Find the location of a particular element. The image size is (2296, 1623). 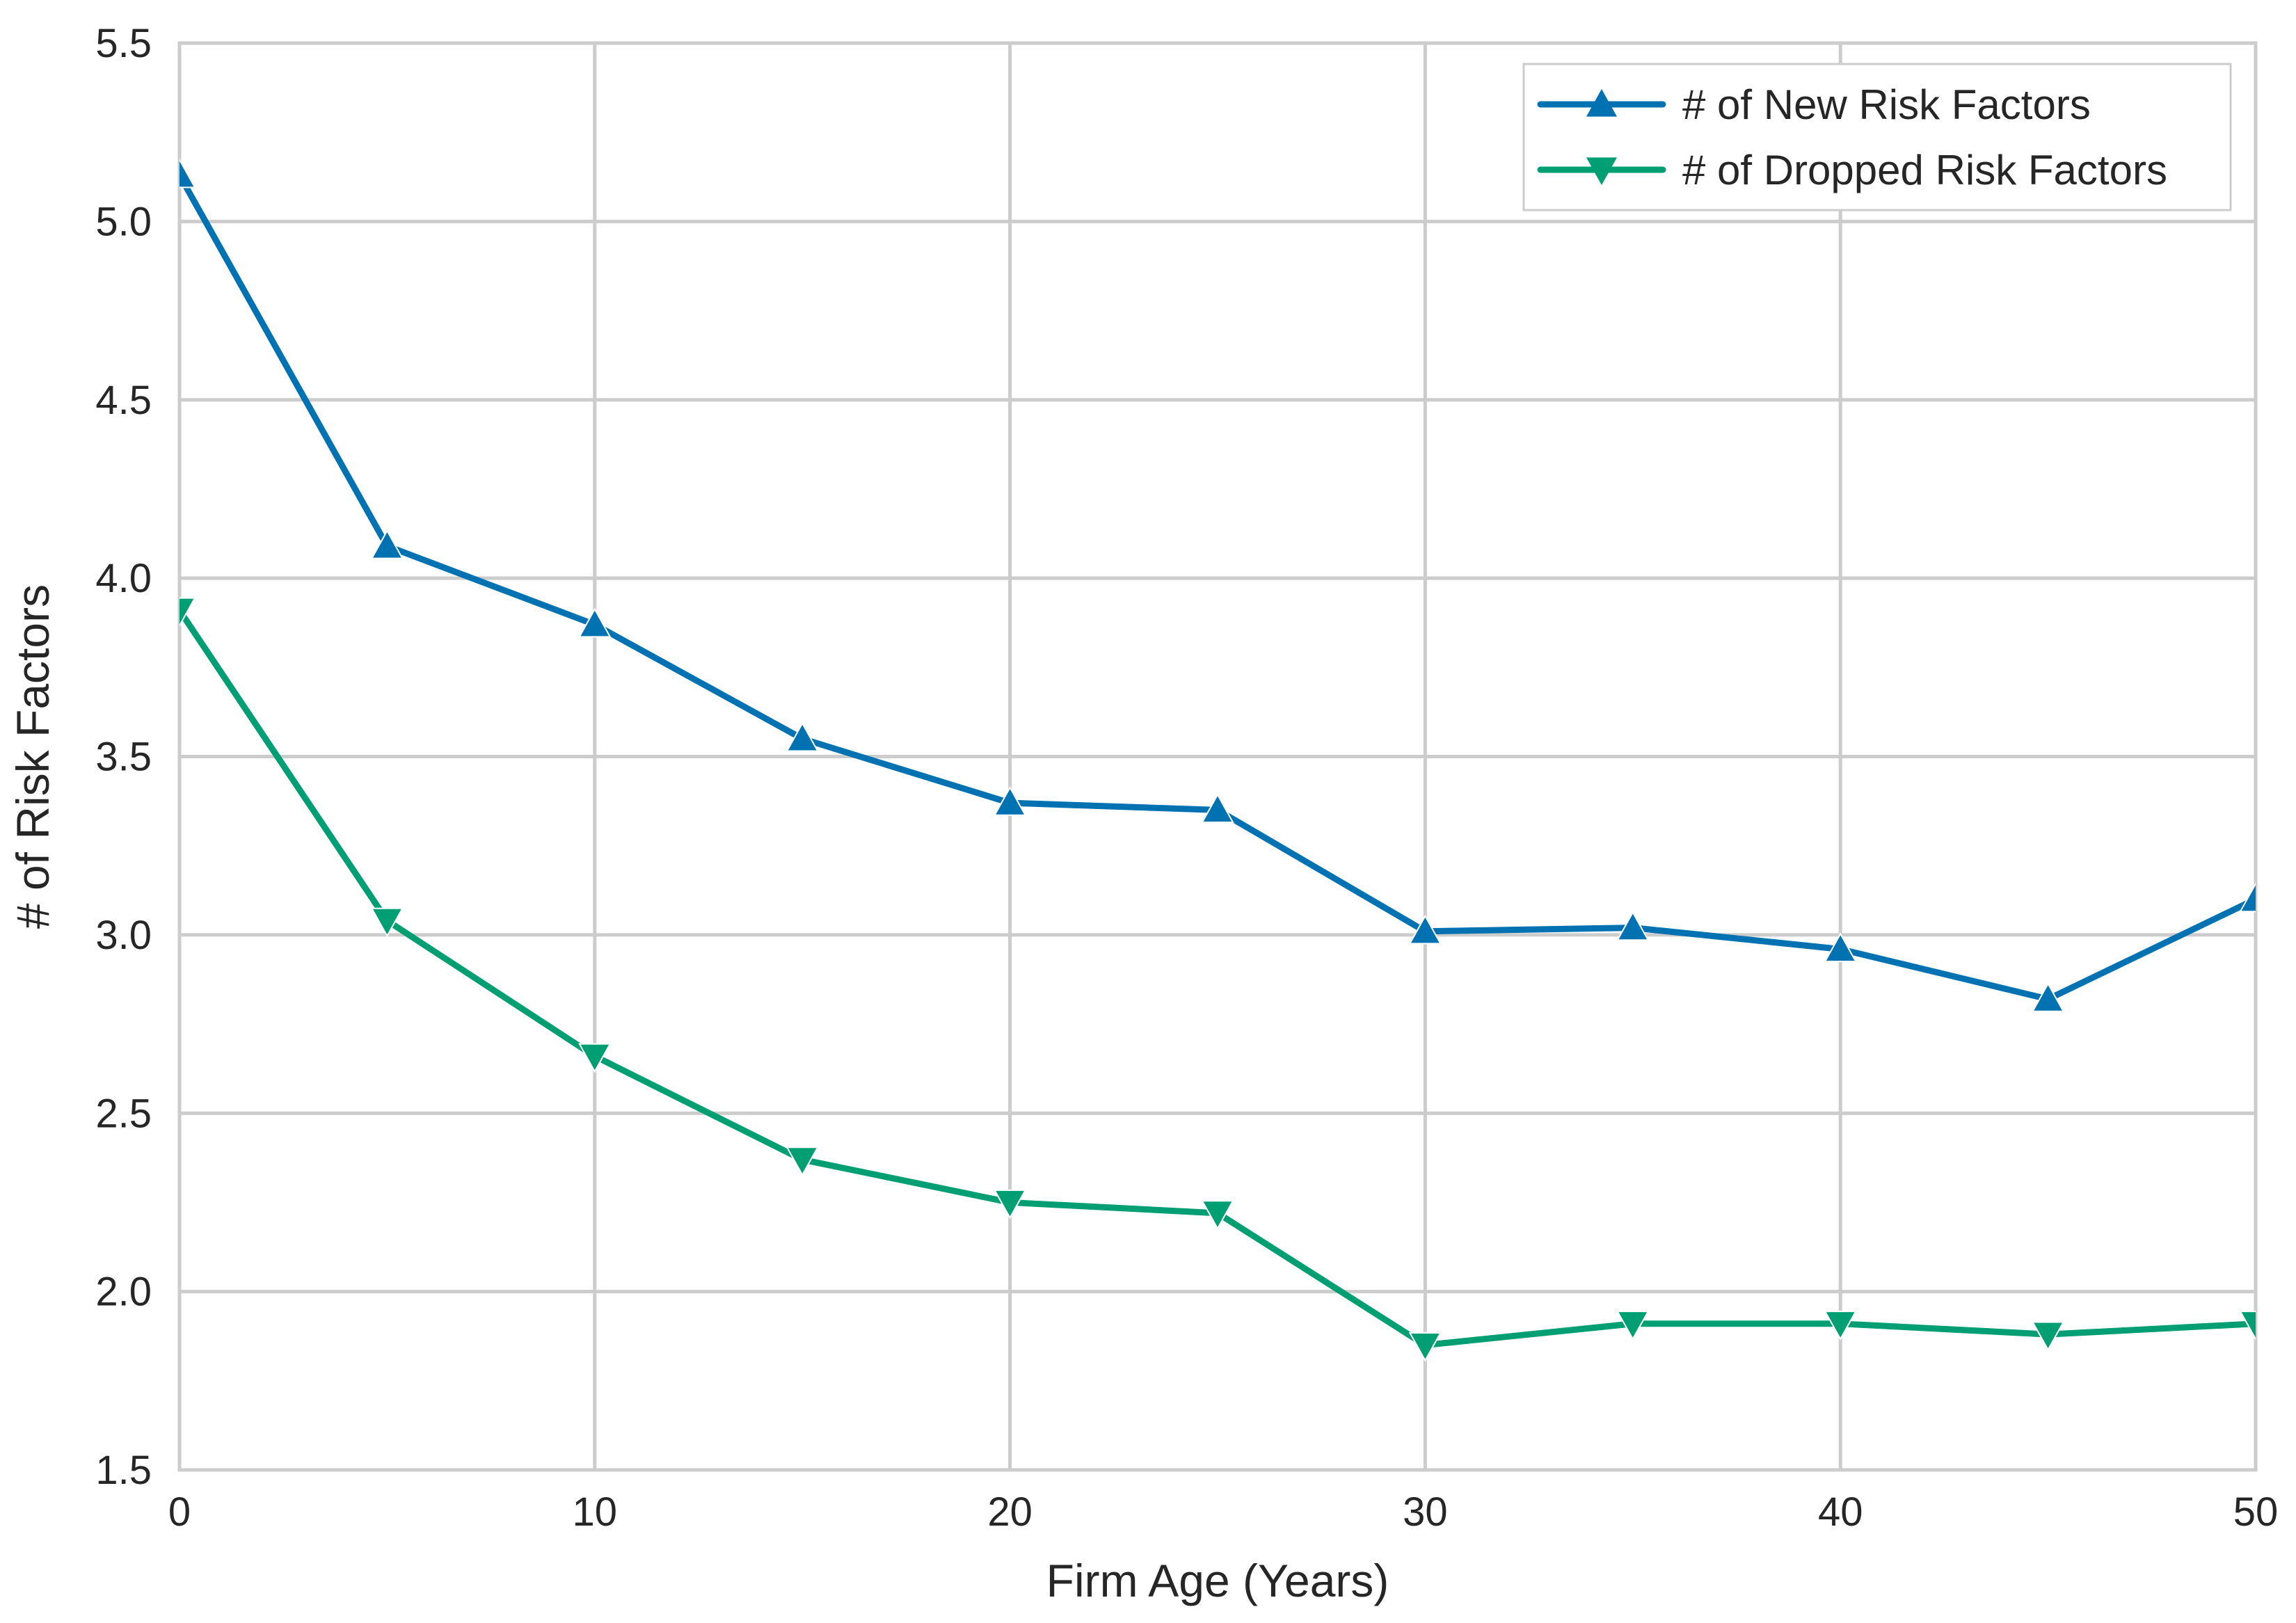

x-tick-label: 50 is located at coordinates (2256, 1512).